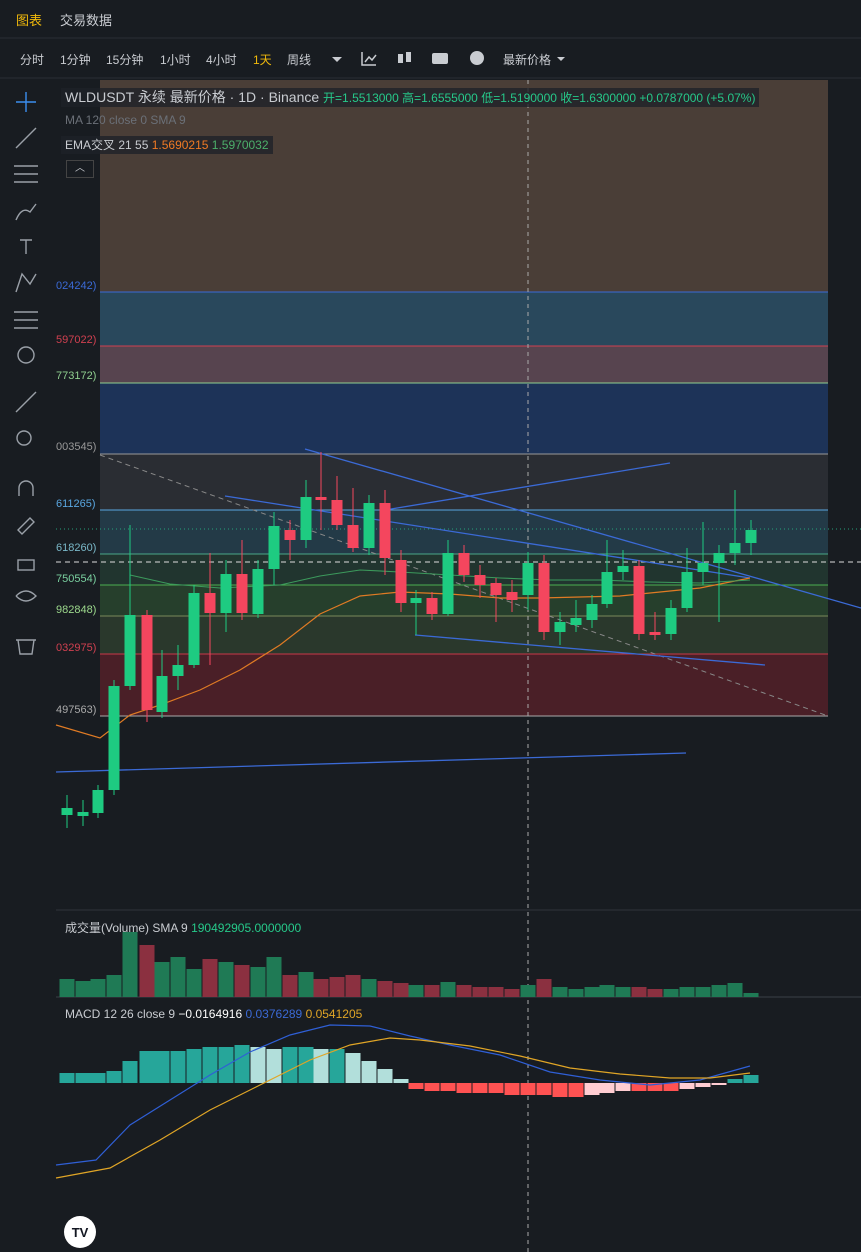 This screenshot has width=861, height=1252. I want to click on exchange: Binance, so click(294, 97).